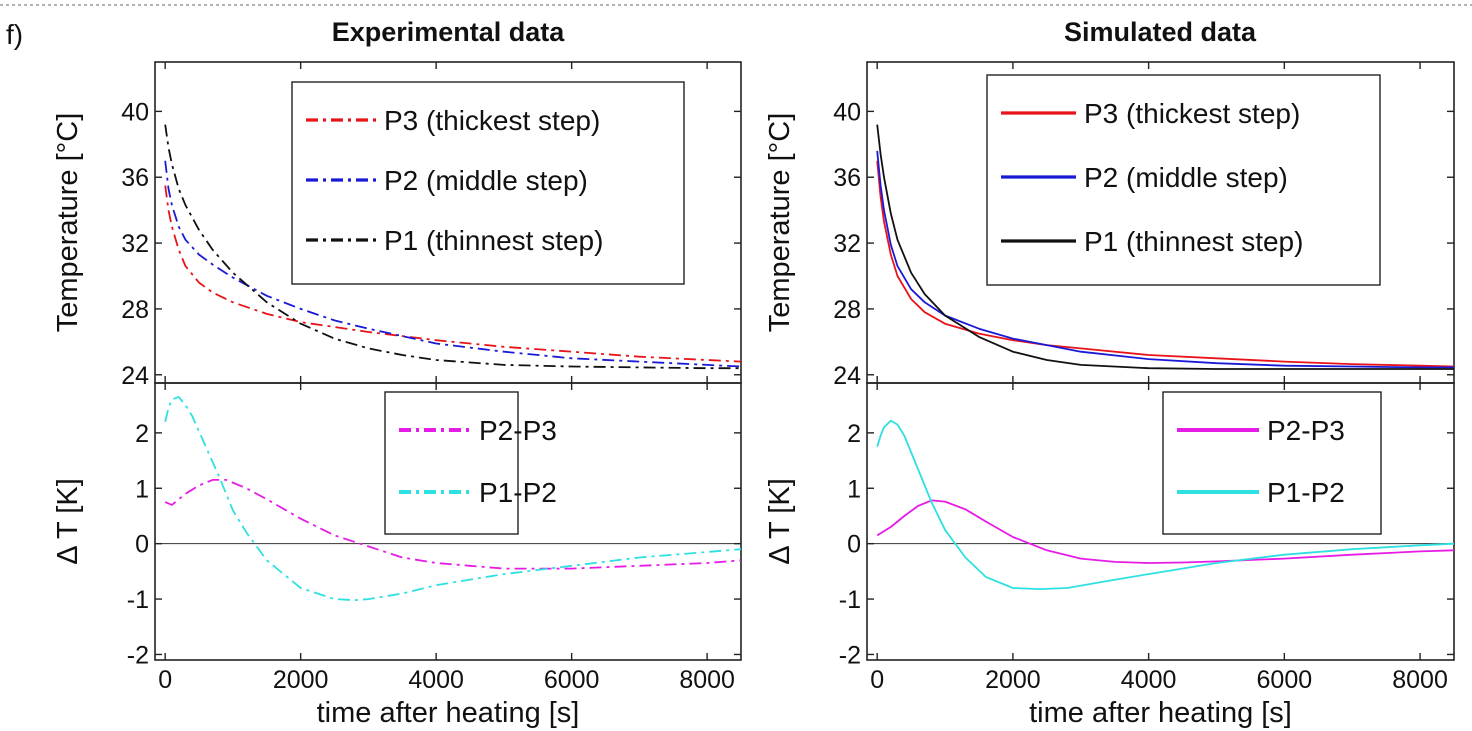  I want to click on left-title: Experimental data, so click(449, 32).